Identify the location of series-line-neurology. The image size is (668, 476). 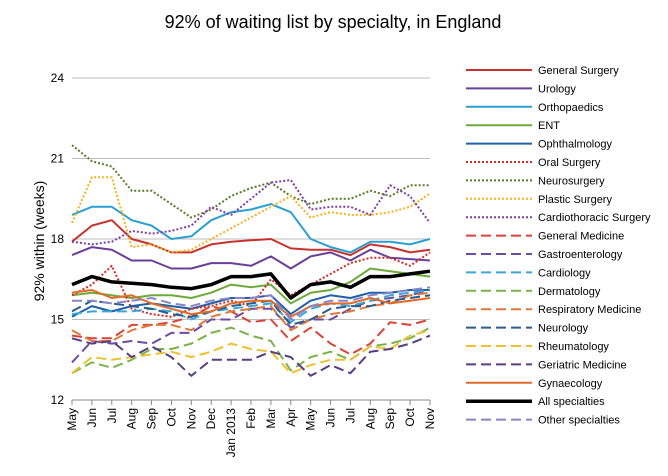
(251, 310).